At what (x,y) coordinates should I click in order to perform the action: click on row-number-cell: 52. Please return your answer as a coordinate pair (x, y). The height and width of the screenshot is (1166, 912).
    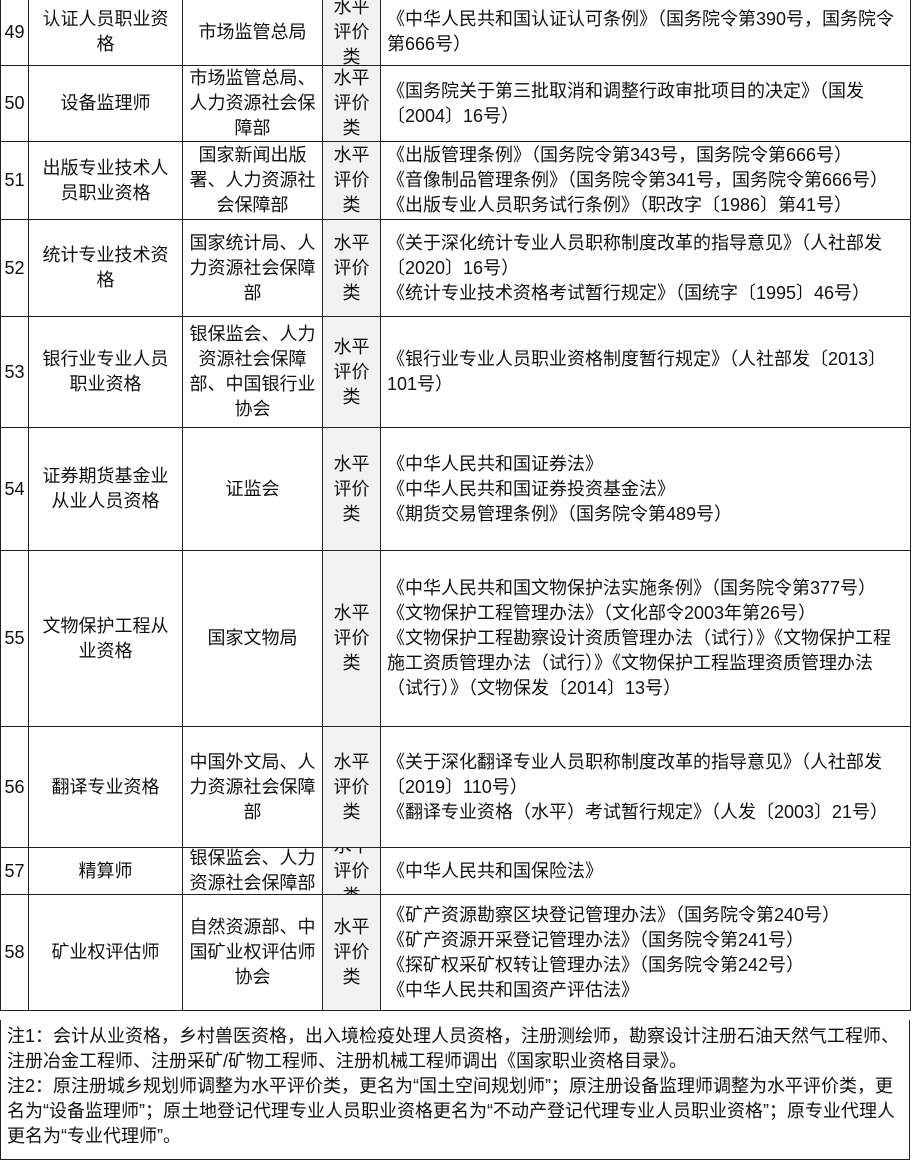
    Looking at the image, I should click on (14, 268).